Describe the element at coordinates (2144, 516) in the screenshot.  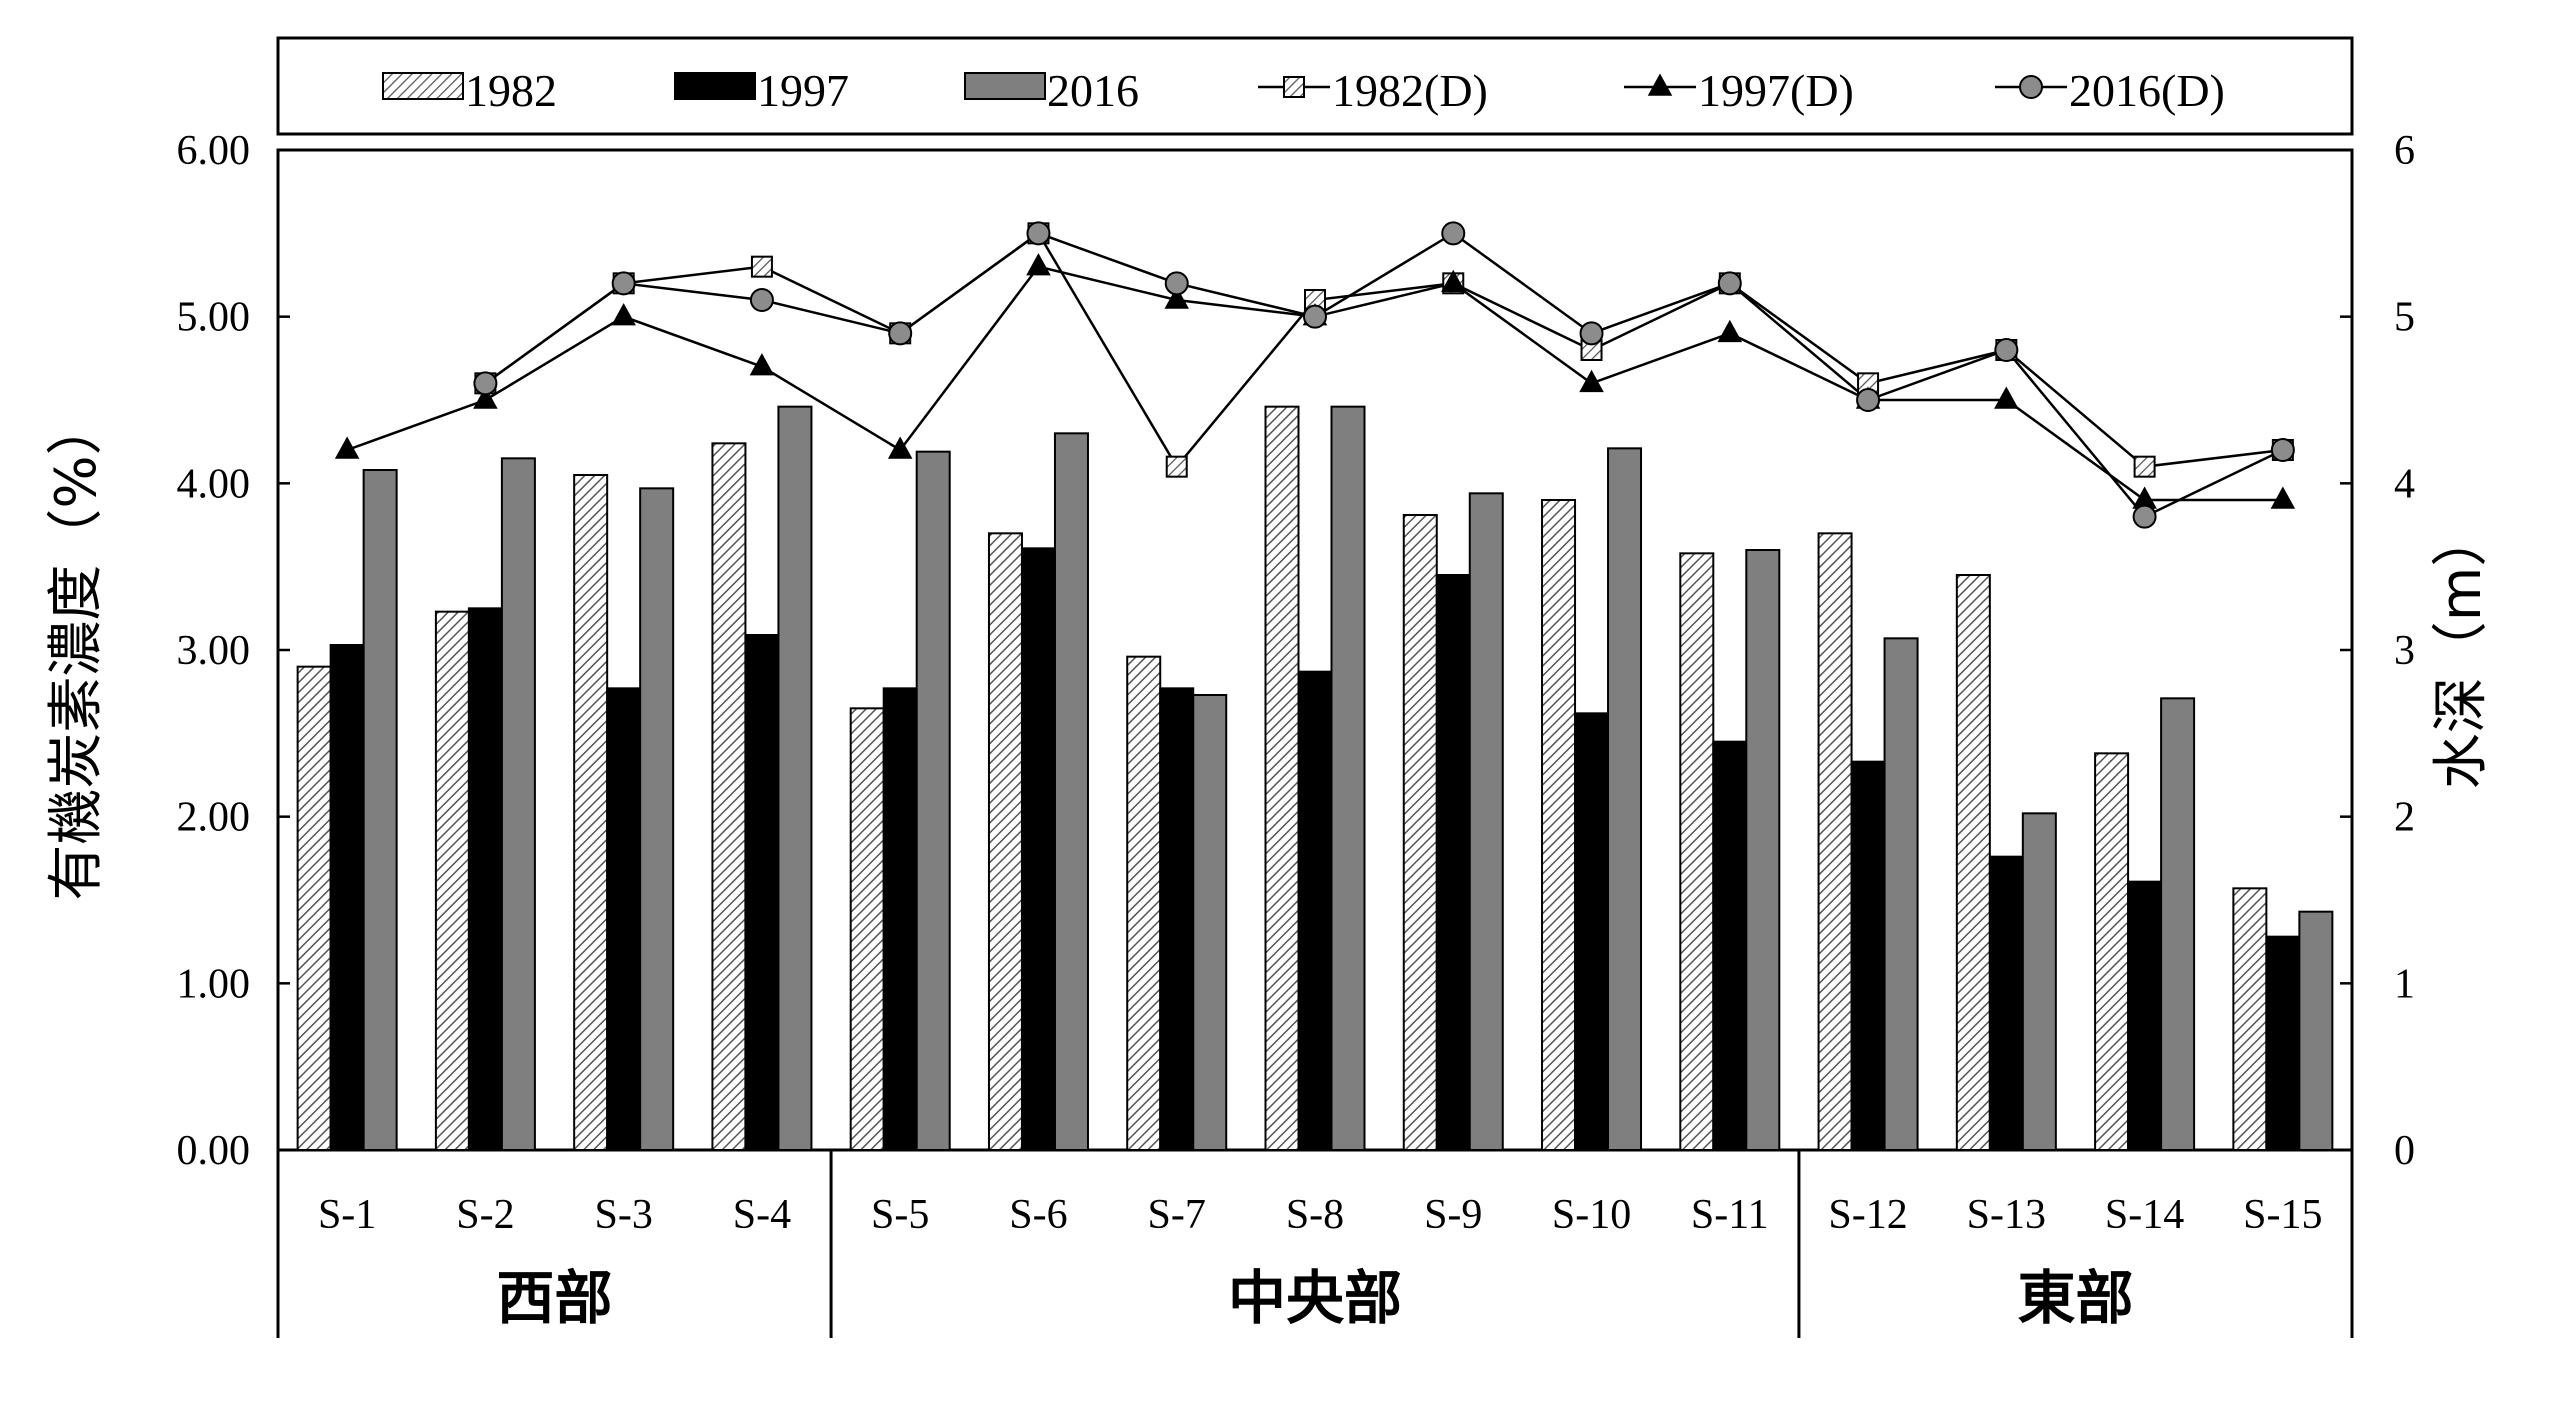
I see `point-2016(D)-S-14` at that location.